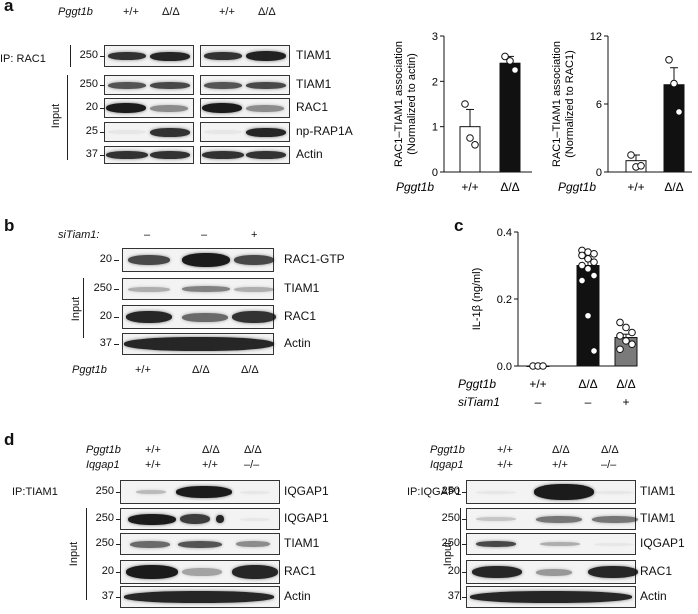 The image size is (698, 614). Describe the element at coordinates (412, 103) in the screenshot. I see `y-axis-label-line2: (Normalized to actin)` at that location.